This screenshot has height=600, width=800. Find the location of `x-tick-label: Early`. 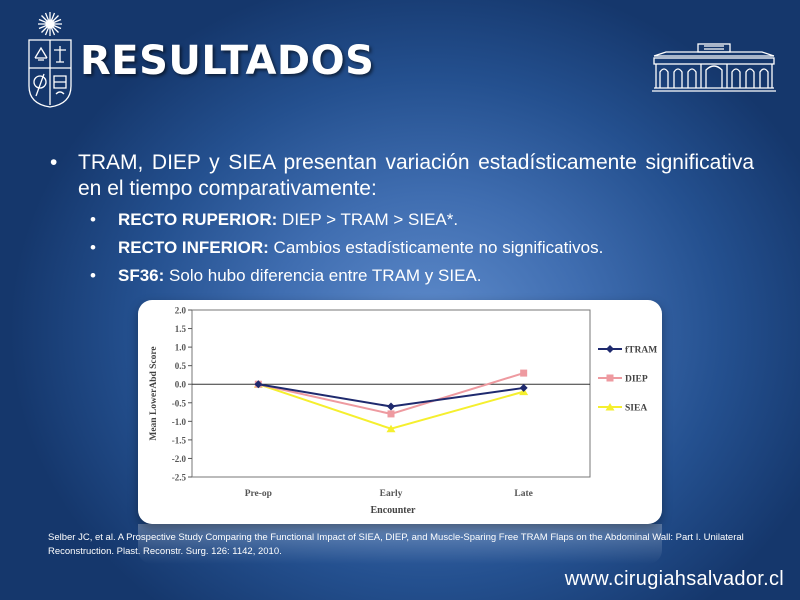

x-tick-label: Early is located at coordinates (391, 494).